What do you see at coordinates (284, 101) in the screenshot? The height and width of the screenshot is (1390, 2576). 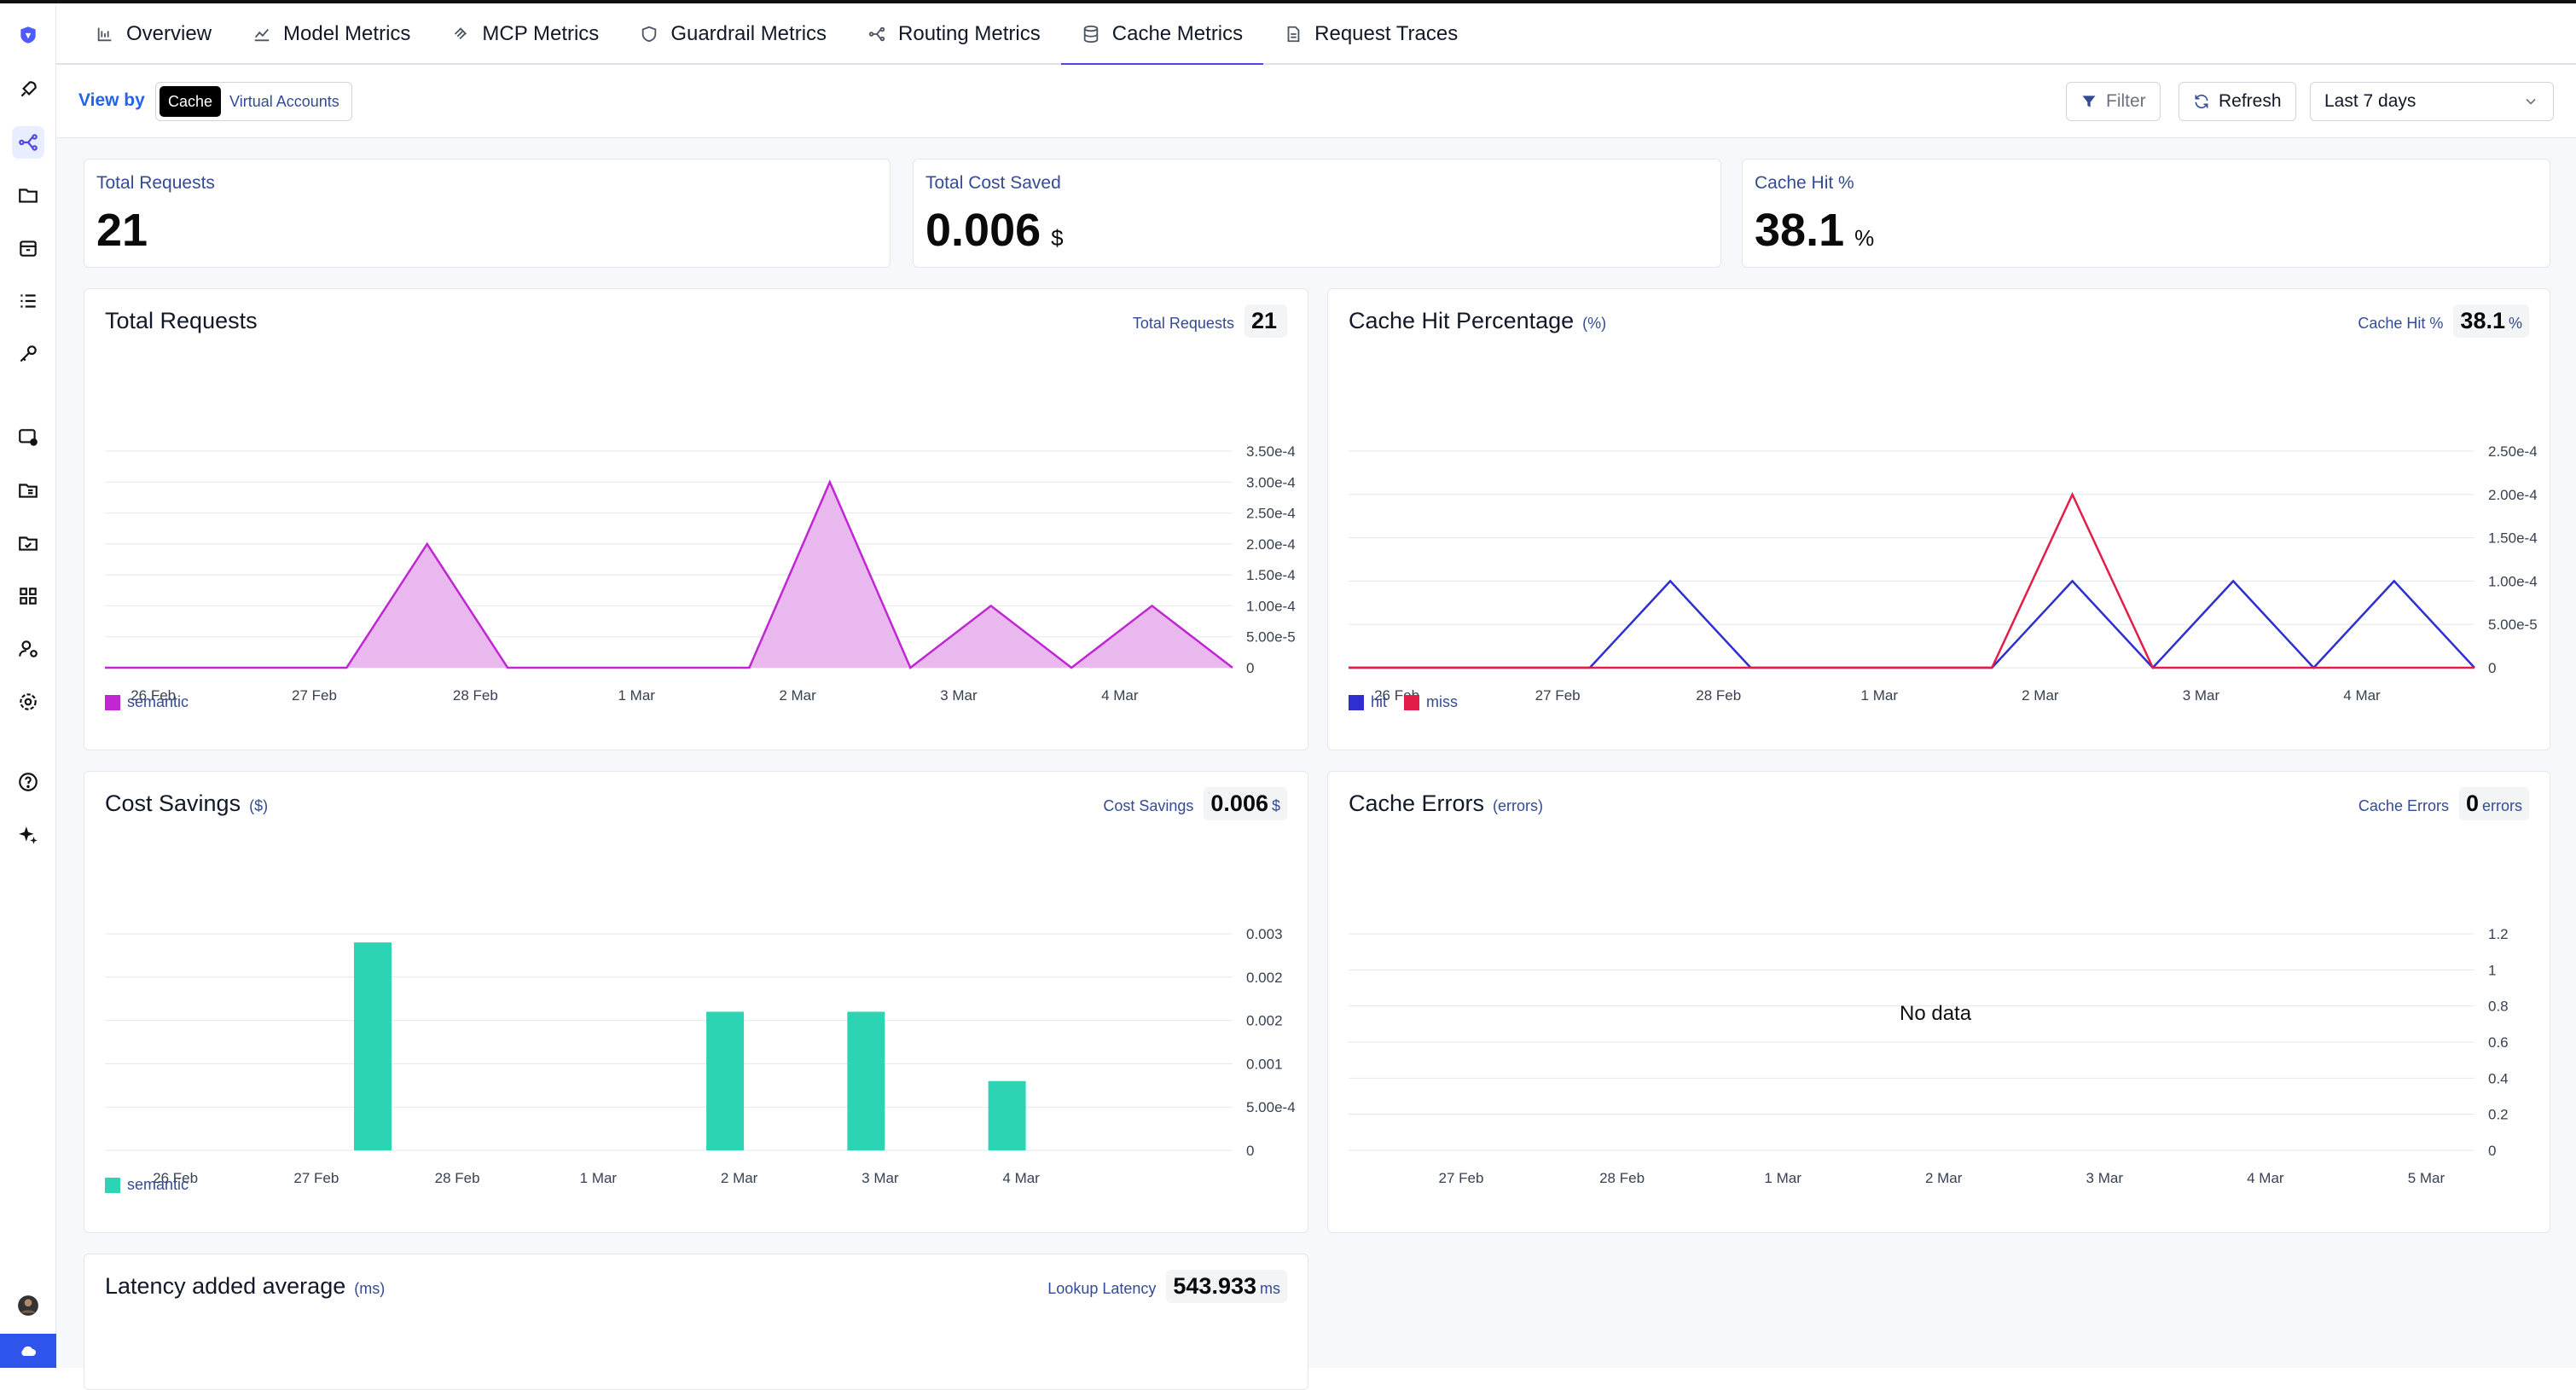 I see `view-option-virtual-accounts: Virtual Accounts` at bounding box center [284, 101].